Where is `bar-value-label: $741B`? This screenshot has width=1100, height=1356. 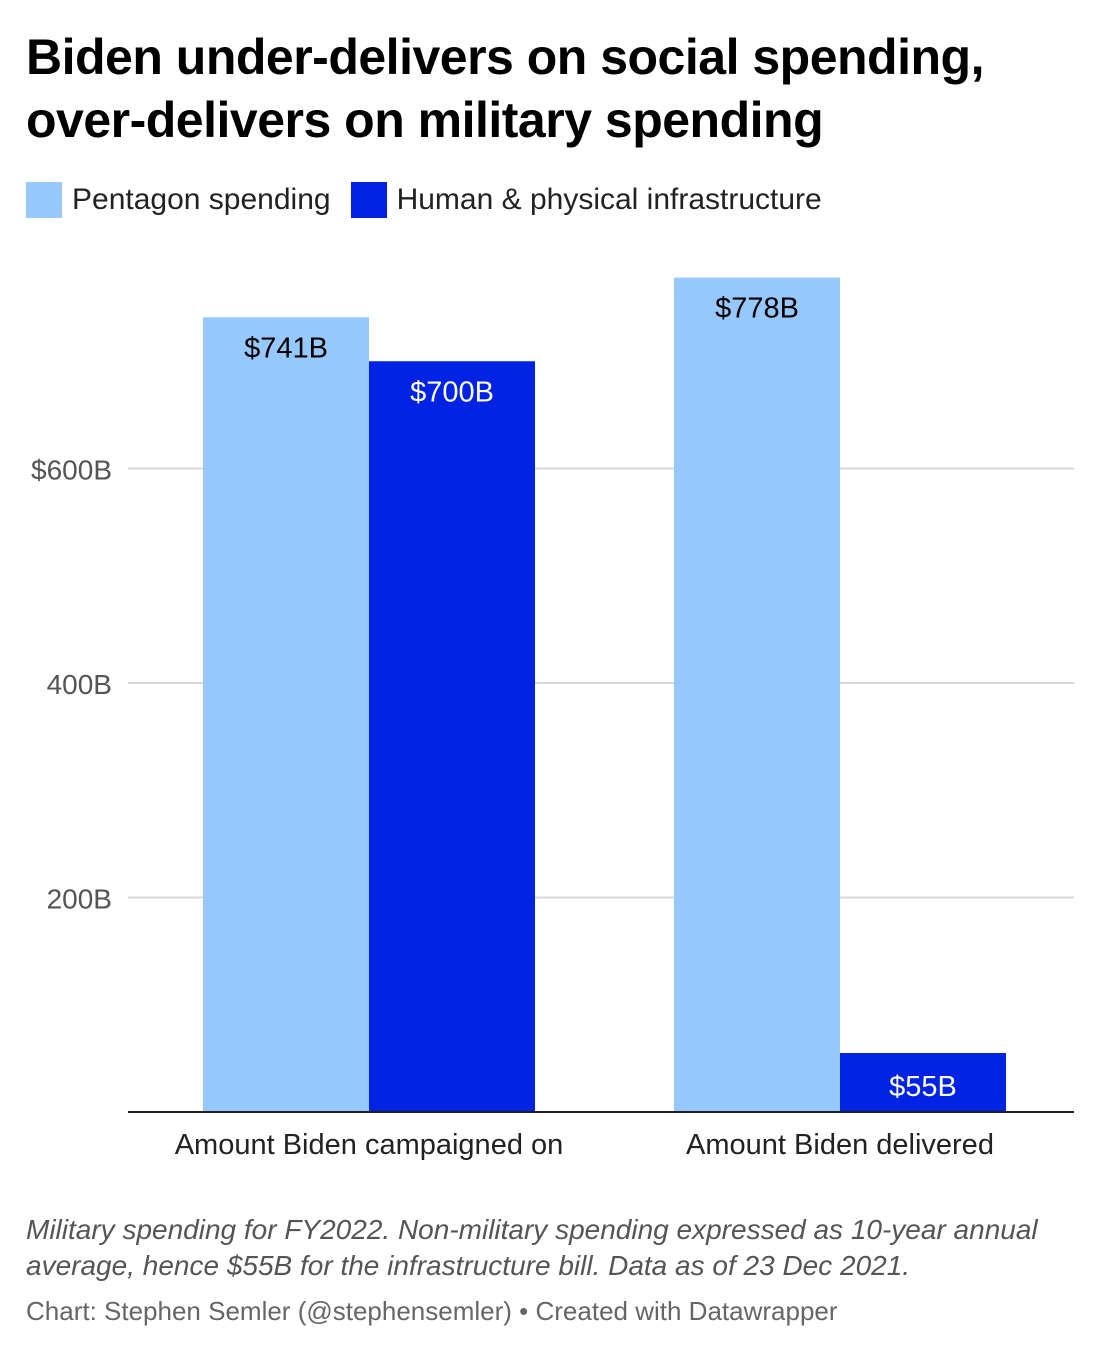 bar-value-label: $741B is located at coordinates (286, 348).